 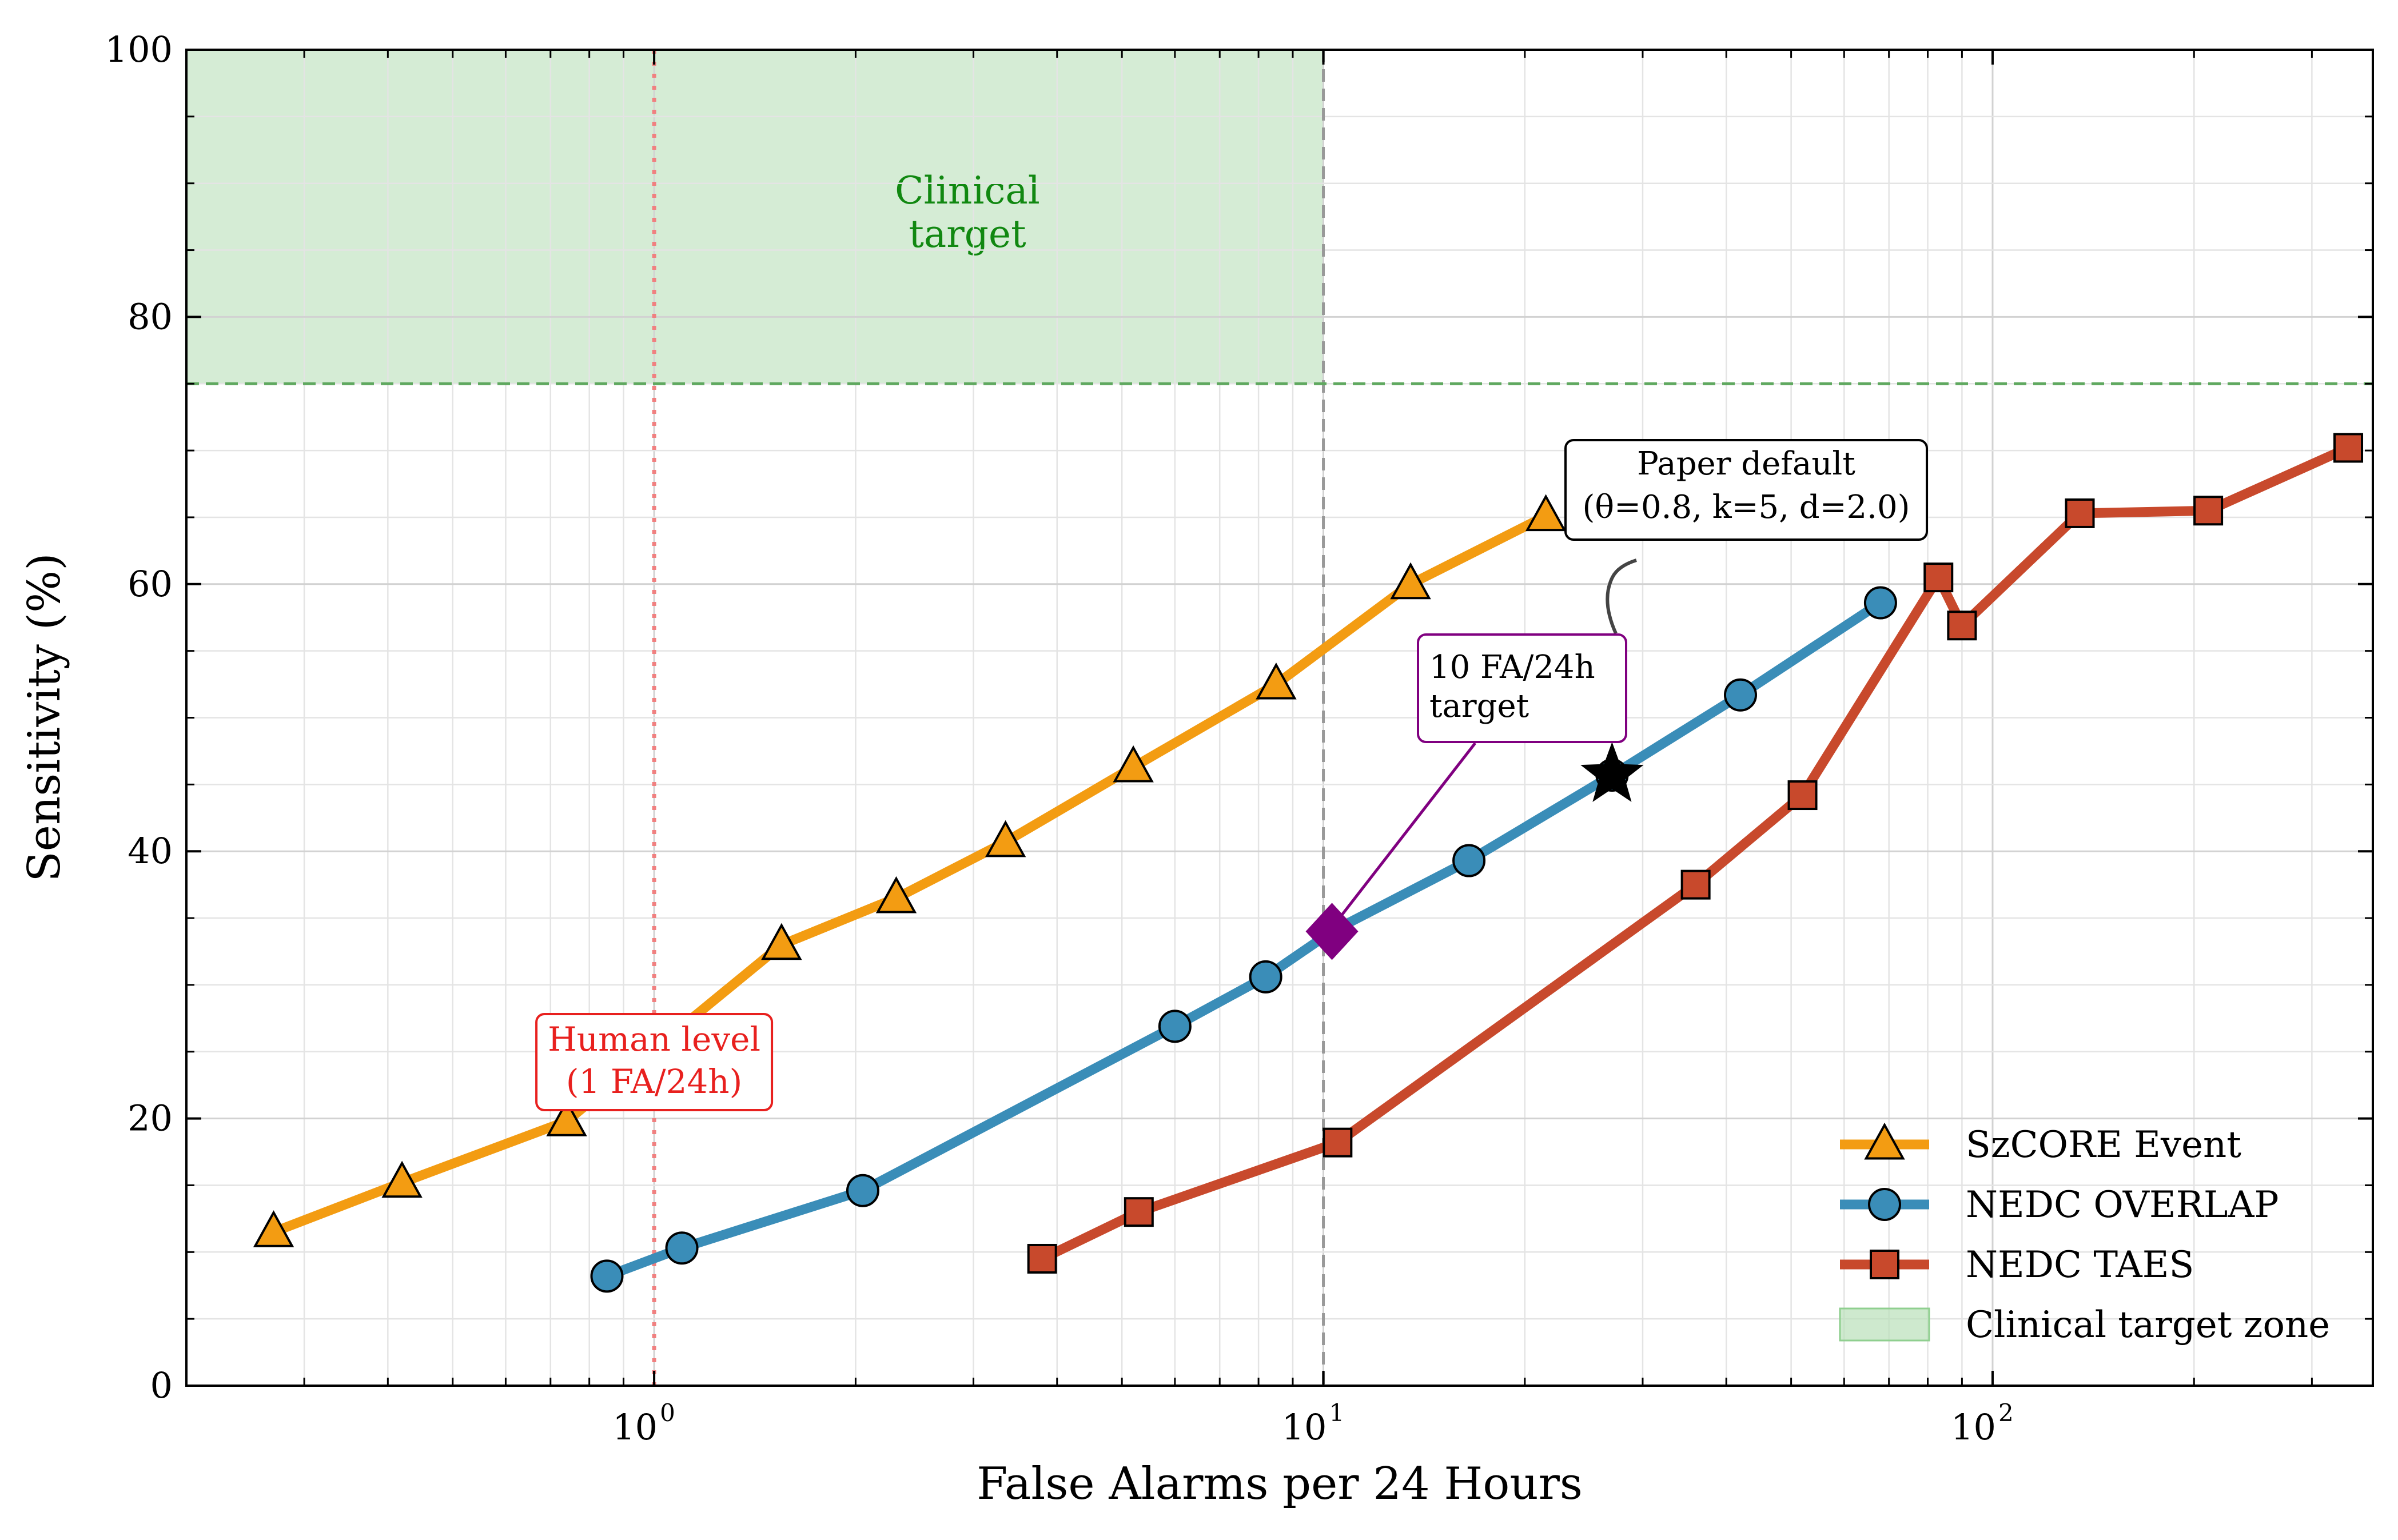 I want to click on x-tick-label-exponent: 0, so click(x=667, y=1413).